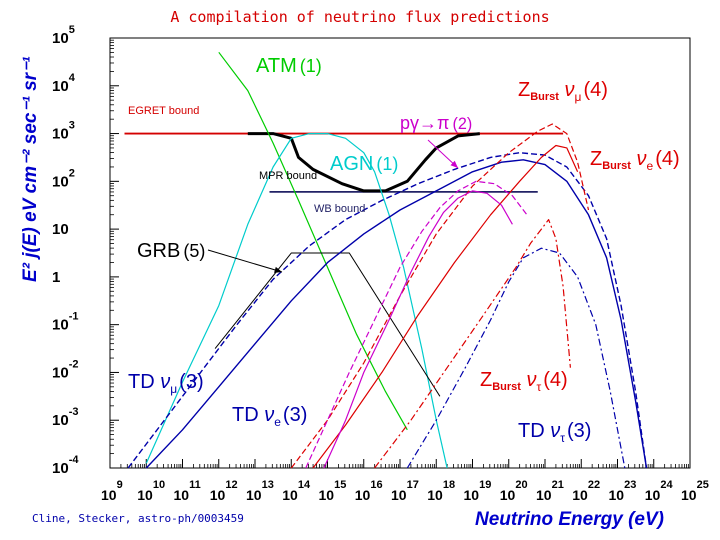 The height and width of the screenshot is (540, 720). What do you see at coordinates (187, 491) in the screenshot?
I see `x-tick-label: 1011` at bounding box center [187, 491].